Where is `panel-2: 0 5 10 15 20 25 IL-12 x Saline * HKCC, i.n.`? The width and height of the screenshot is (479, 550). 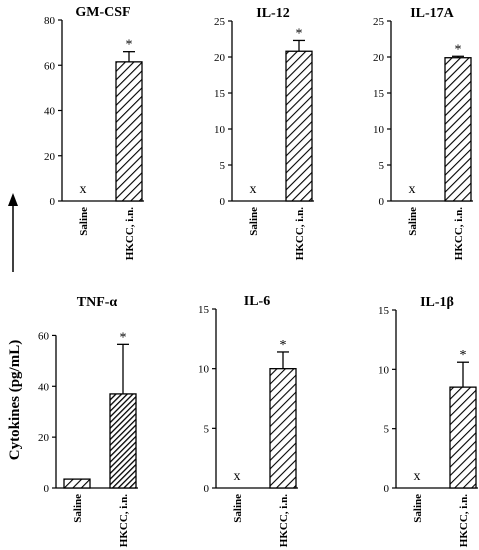 panel-2: 0 5 10 15 20 25 IL-12 x Saline * HKCC, i.n. is located at coordinates (264, 133).